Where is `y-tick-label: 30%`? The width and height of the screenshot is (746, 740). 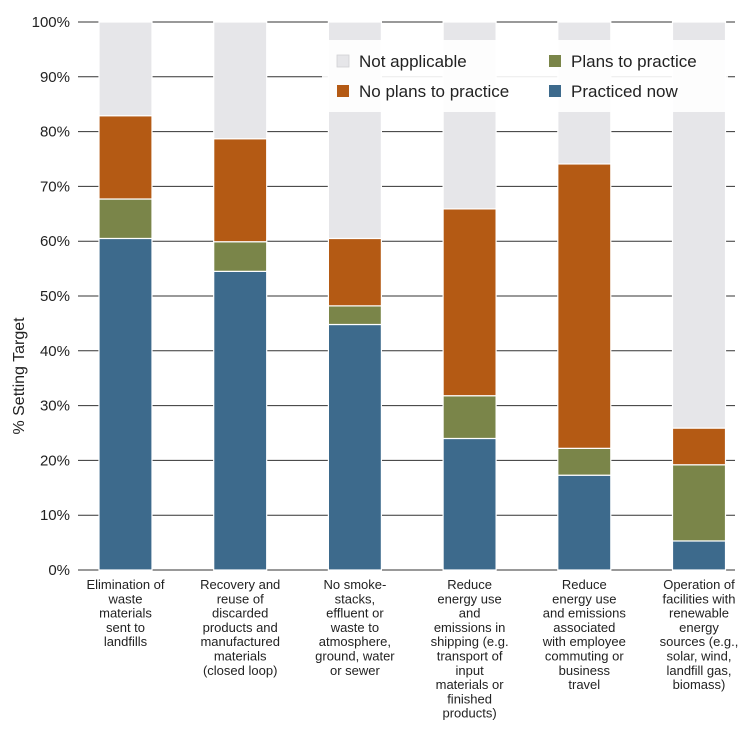 y-tick-label: 30% is located at coordinates (55, 406).